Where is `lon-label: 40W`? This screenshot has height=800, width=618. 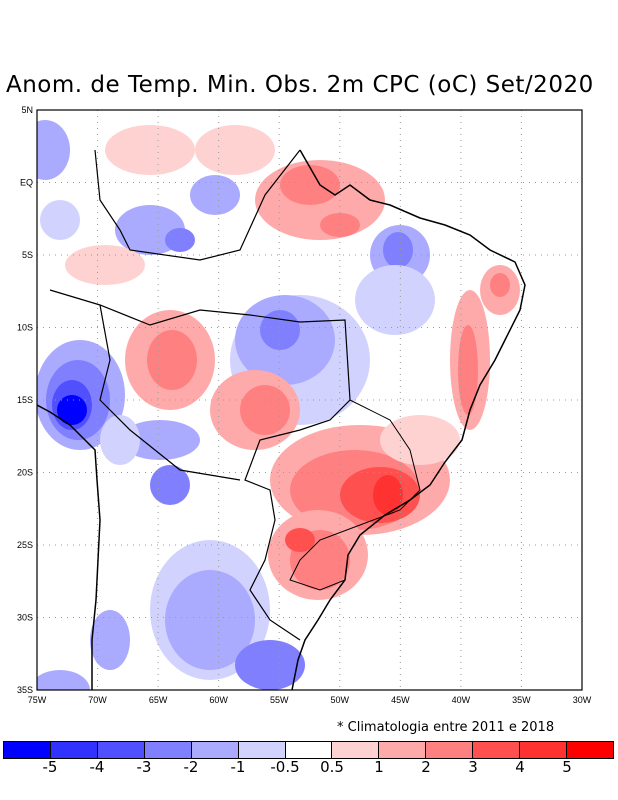 lon-label: 40W is located at coordinates (461, 700).